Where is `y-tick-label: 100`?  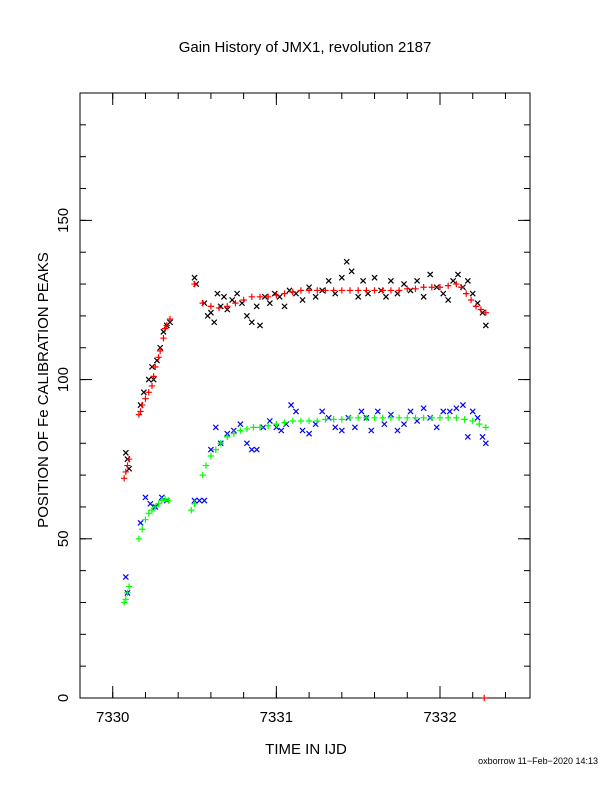 y-tick-label: 100 is located at coordinates (63, 379).